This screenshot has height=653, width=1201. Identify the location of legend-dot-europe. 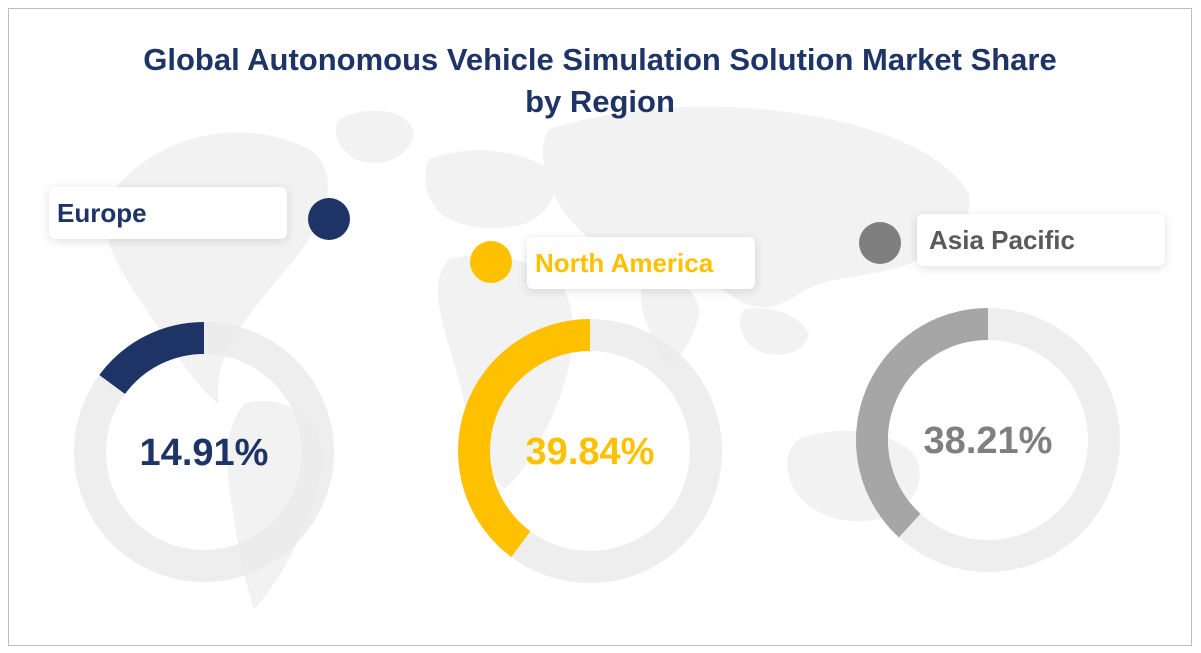
(329, 219).